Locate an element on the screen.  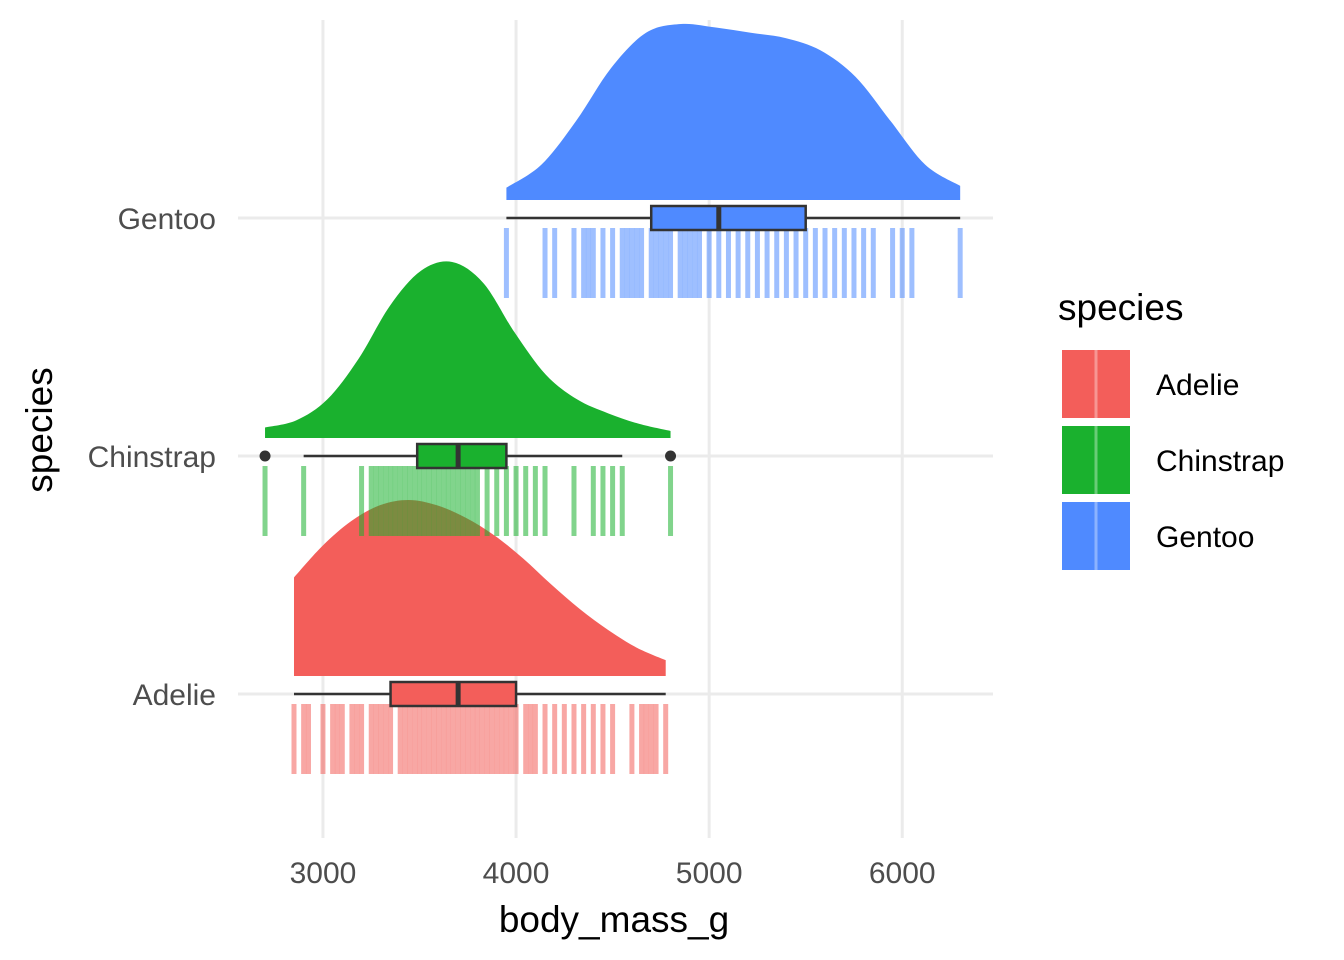
legend-key-chinstrap is located at coordinates (1096, 460).